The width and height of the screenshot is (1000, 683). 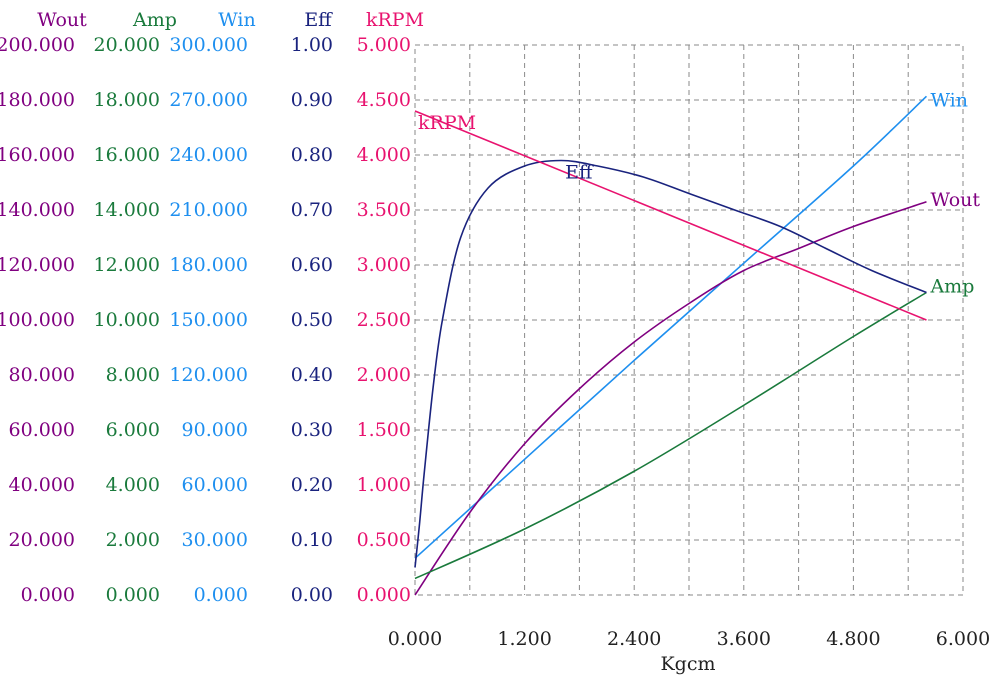 What do you see at coordinates (208, 155) in the screenshot?
I see `y-tick-win: 240.000` at bounding box center [208, 155].